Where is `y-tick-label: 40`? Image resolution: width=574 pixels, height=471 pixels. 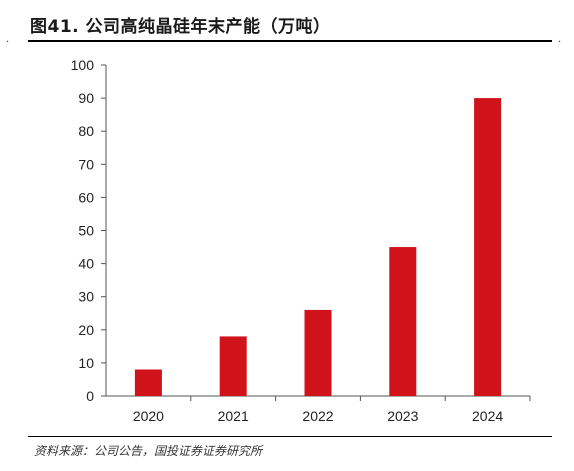
y-tick-label: 40 is located at coordinates (86, 264).